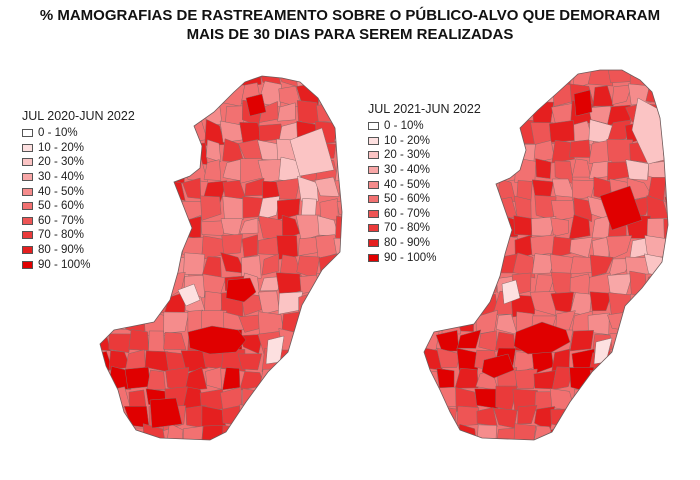  What do you see at coordinates (61, 162) in the screenshot?
I see `legend-label: 20 - 30%` at bounding box center [61, 162].